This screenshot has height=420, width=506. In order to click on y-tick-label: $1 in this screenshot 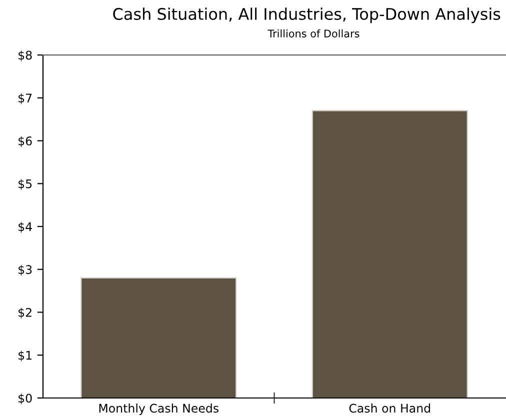, I will do `click(25, 356)`.